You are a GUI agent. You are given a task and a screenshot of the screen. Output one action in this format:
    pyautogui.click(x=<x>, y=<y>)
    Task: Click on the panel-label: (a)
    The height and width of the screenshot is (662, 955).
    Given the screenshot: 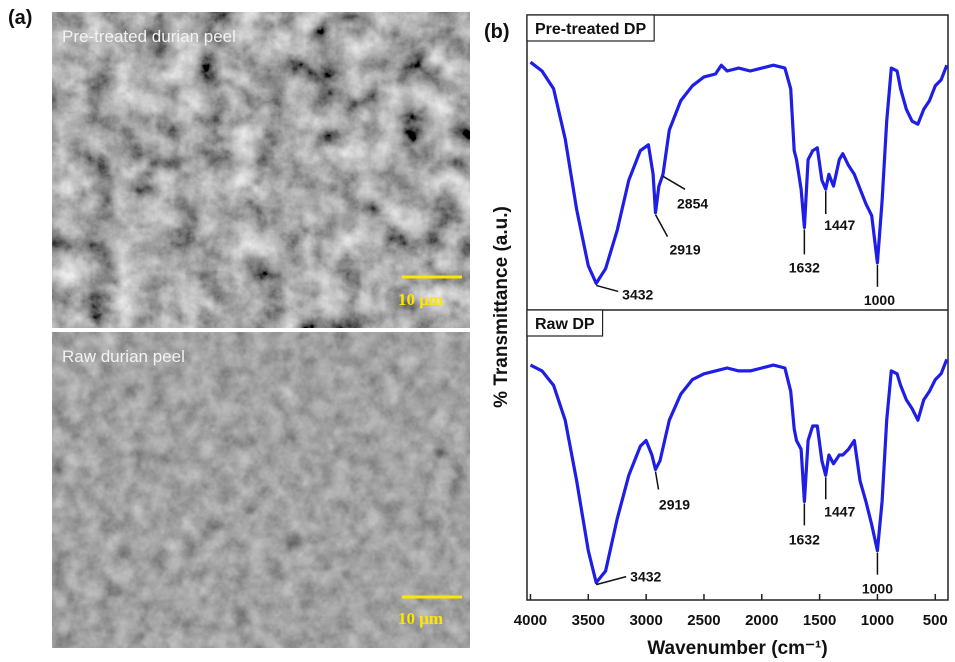 What is the action you would take?
    pyautogui.click(x=20, y=18)
    